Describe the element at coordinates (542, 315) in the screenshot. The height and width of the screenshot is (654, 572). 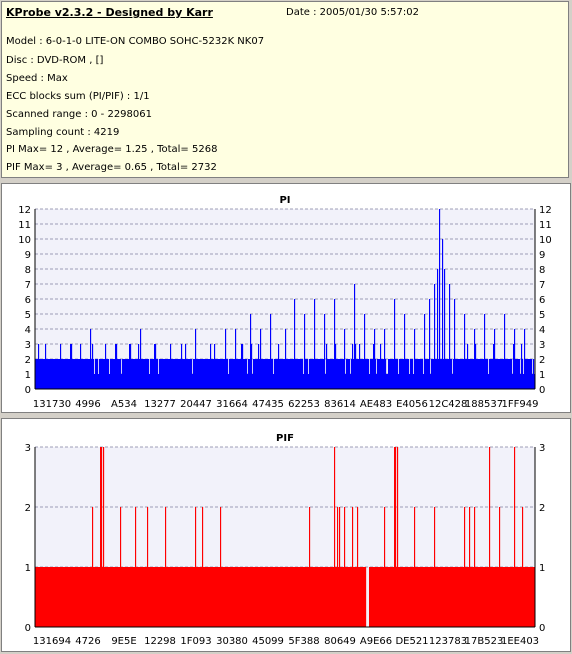
I see `pi-ytick-right: 5` at that location.